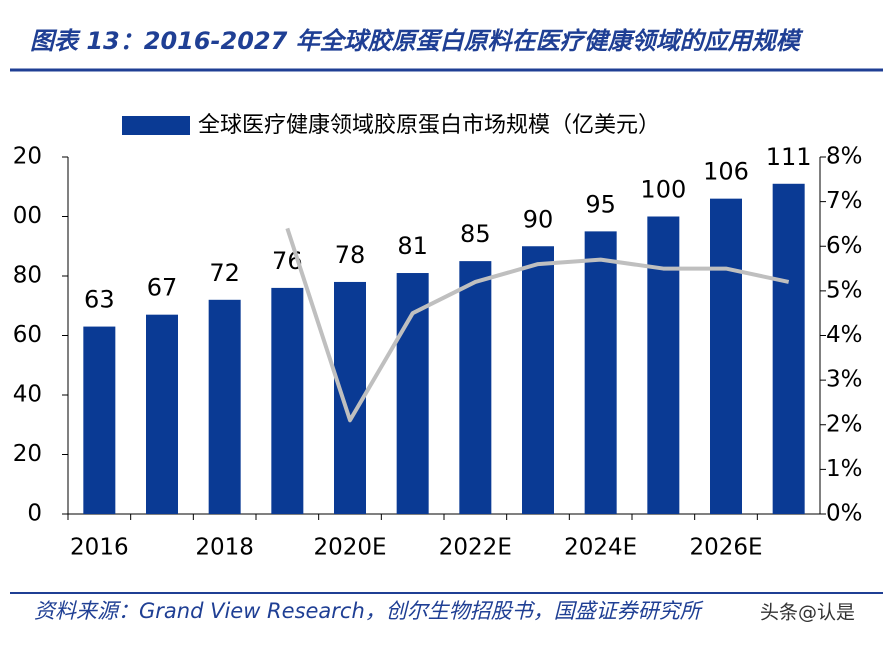 The width and height of the screenshot is (893, 645). Describe the element at coordinates (417, 41) in the screenshot. I see `chart-title: 图表 13：2016-2027 年全球胶原蛋白原料在医疗健康领域的应用规模` at that location.